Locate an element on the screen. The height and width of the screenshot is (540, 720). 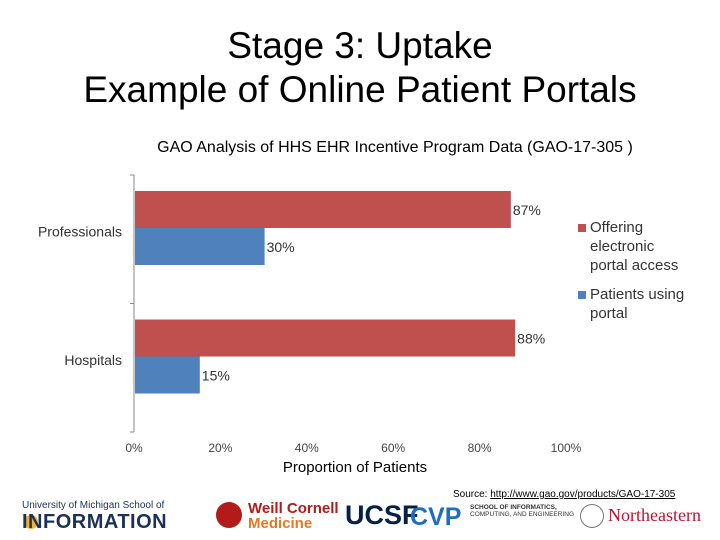
northeastern-seal-icon is located at coordinates (592, 516).